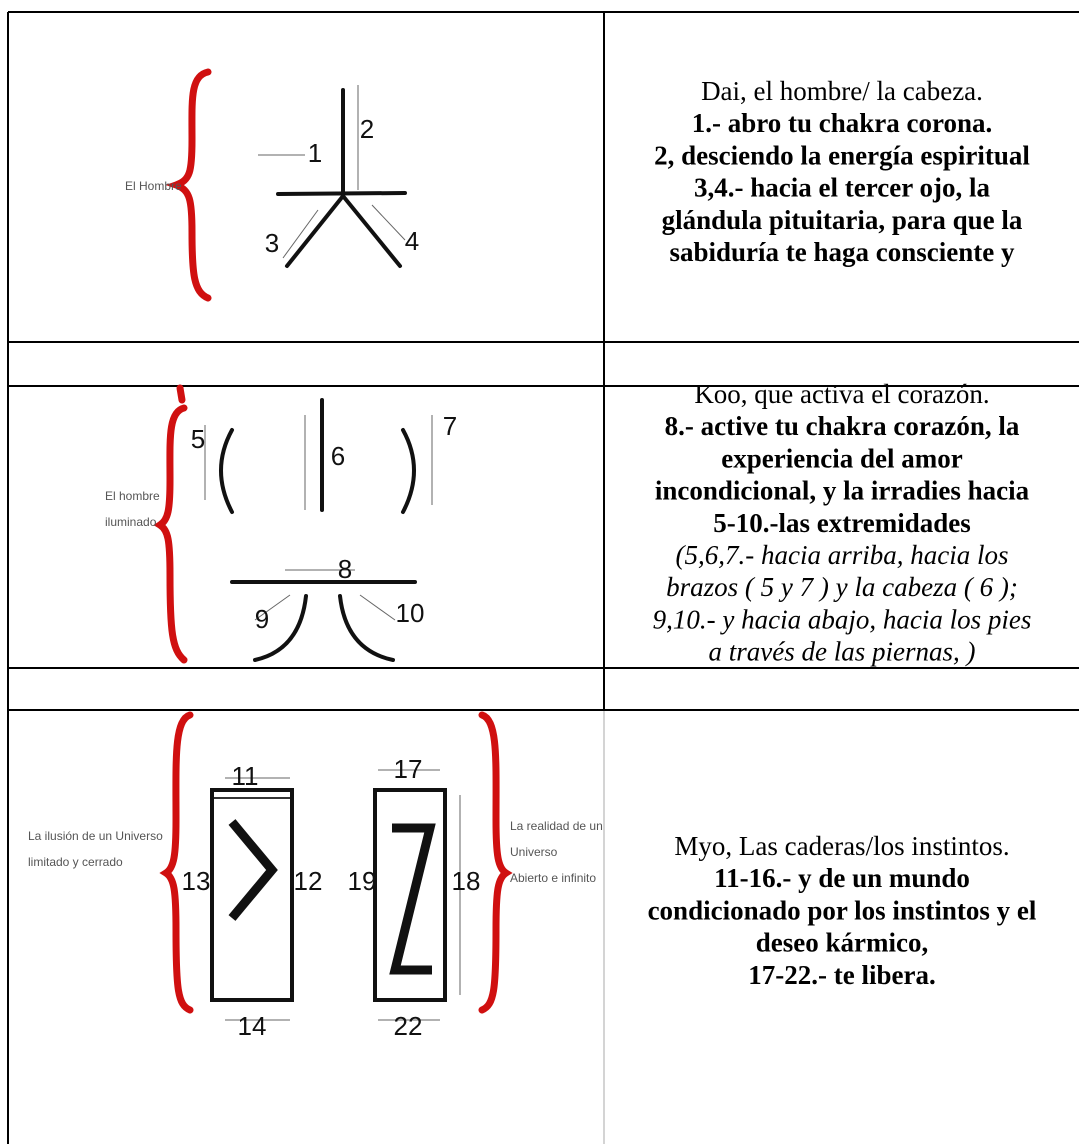 This screenshot has height=1144, width=1079. Describe the element at coordinates (262, 619) in the screenshot. I see `diagram-number: 9` at that location.